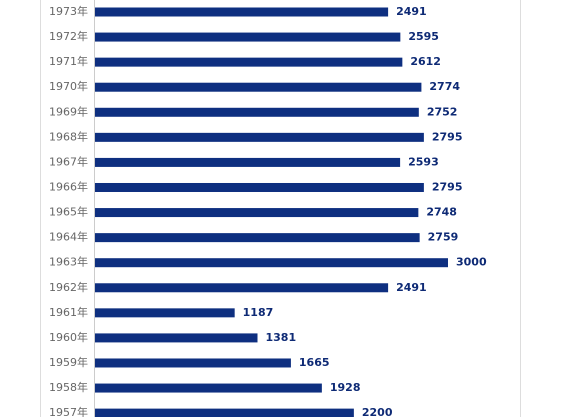 The width and height of the screenshot is (567, 417). I want to click on value-label: 2612, so click(425, 61).